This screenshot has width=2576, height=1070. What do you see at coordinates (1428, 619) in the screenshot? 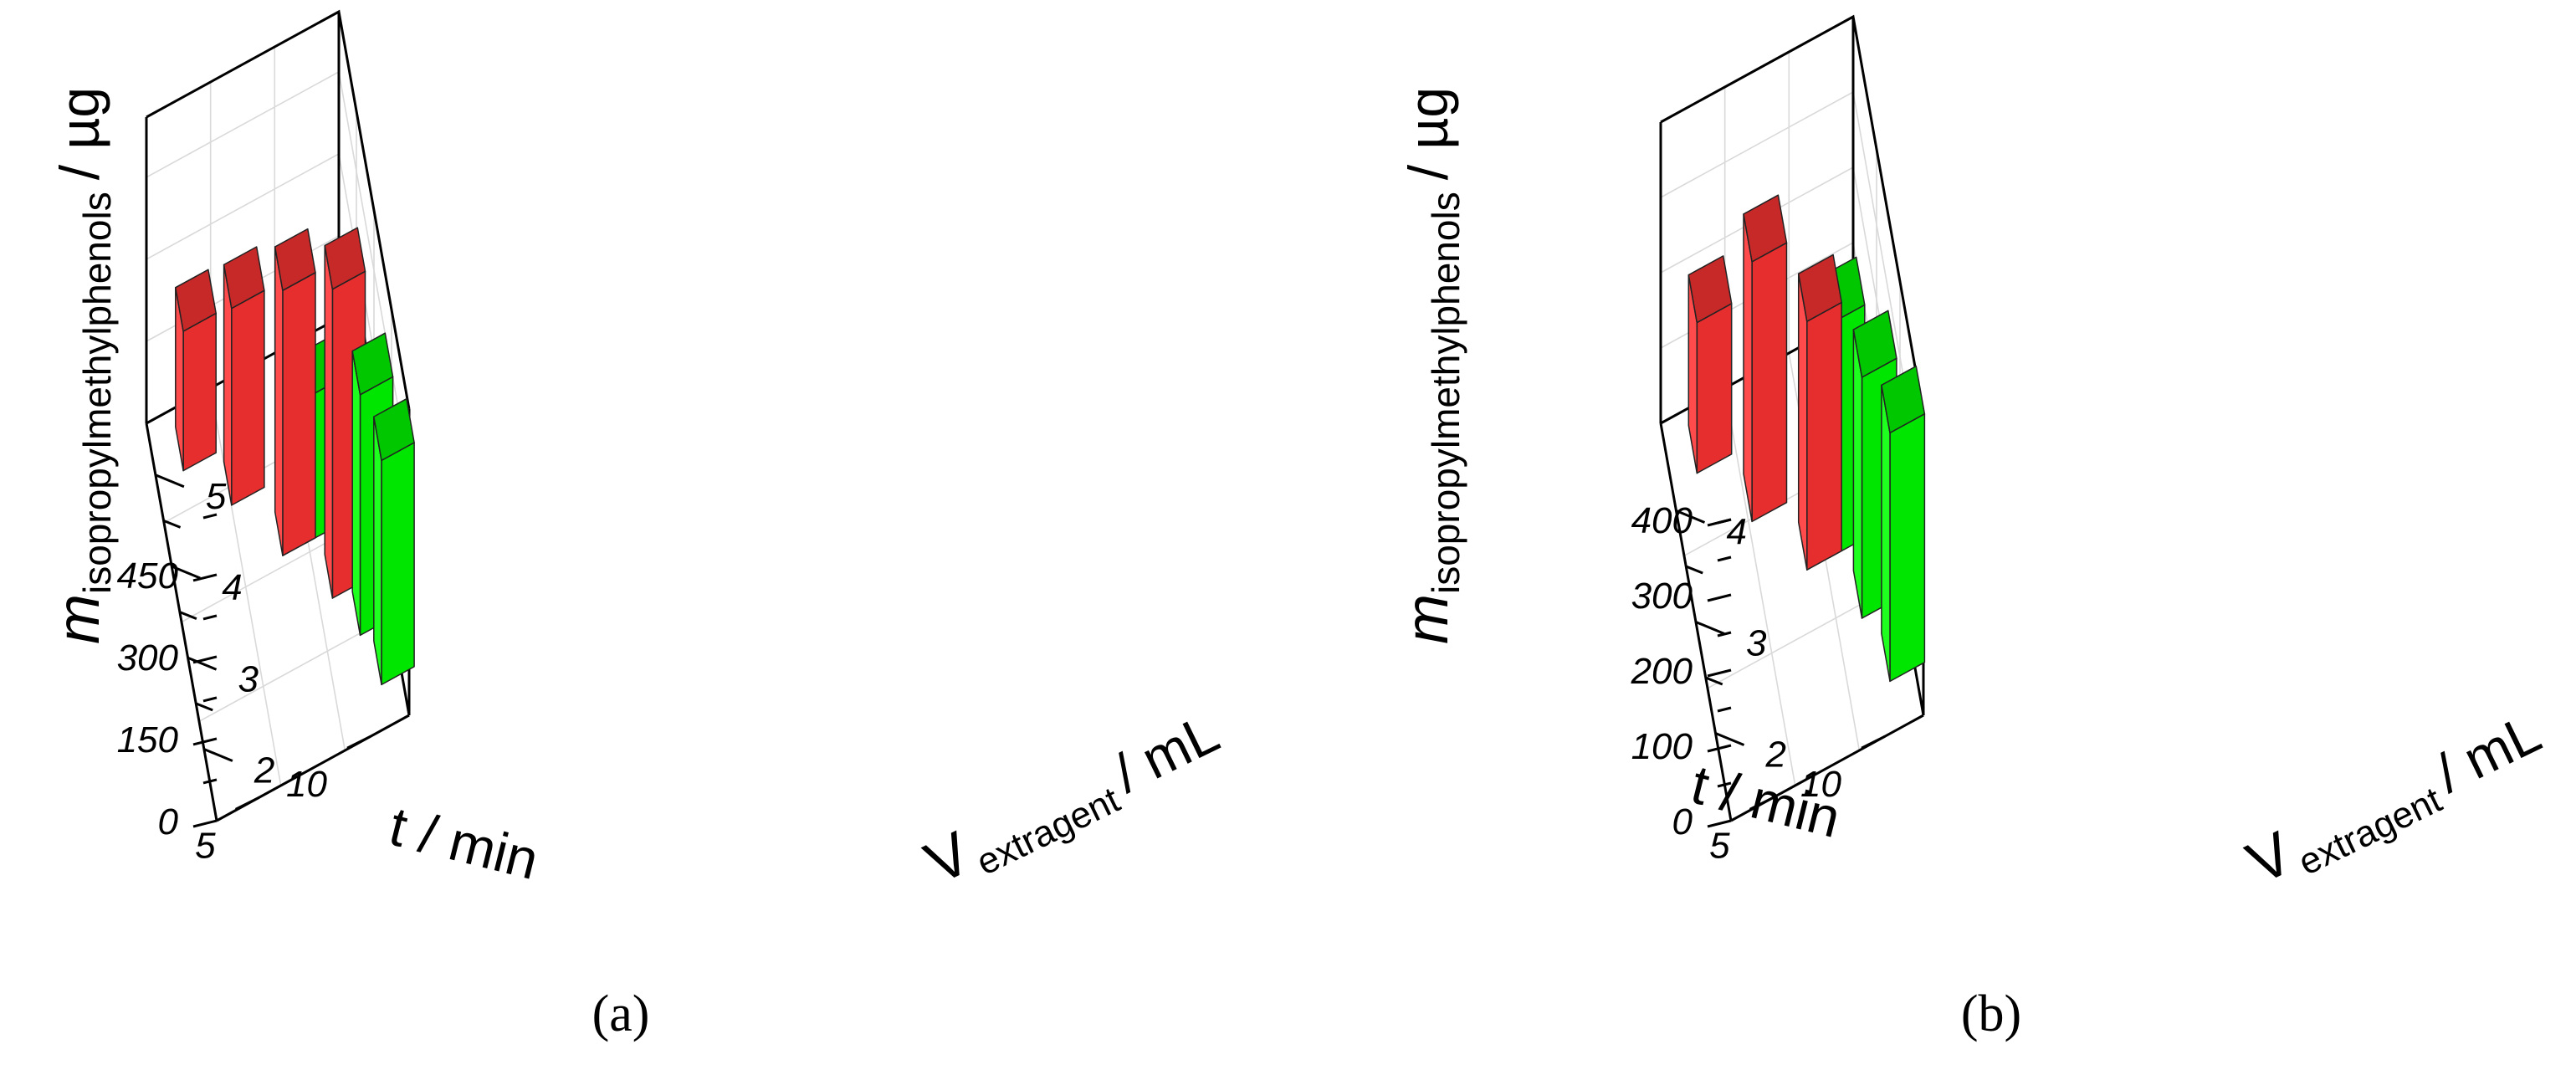
I see `panel-b-z-label-main: m` at bounding box center [1428, 619].